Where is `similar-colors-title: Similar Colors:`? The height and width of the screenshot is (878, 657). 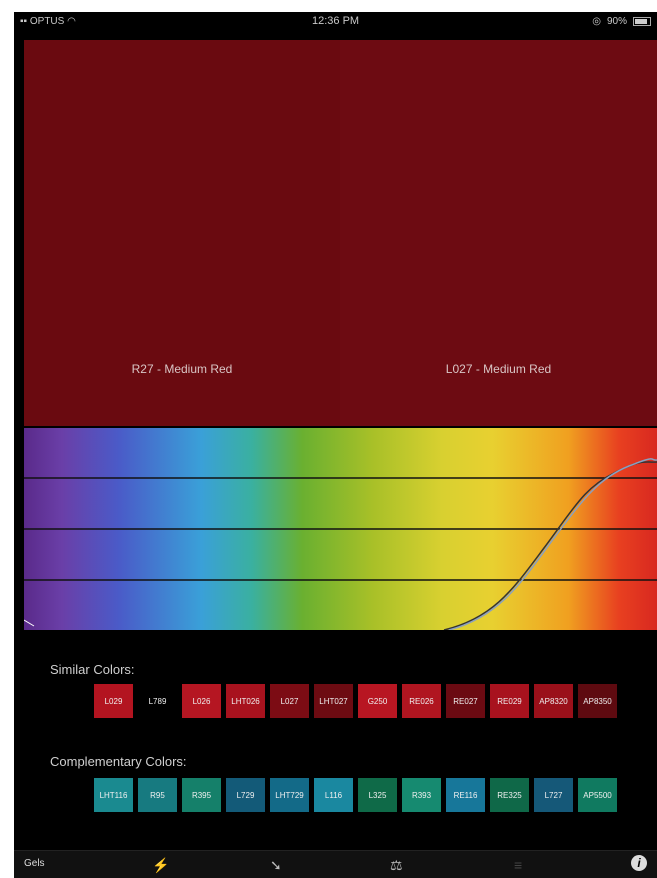
similar-colors-title: Similar Colors: is located at coordinates (92, 669).